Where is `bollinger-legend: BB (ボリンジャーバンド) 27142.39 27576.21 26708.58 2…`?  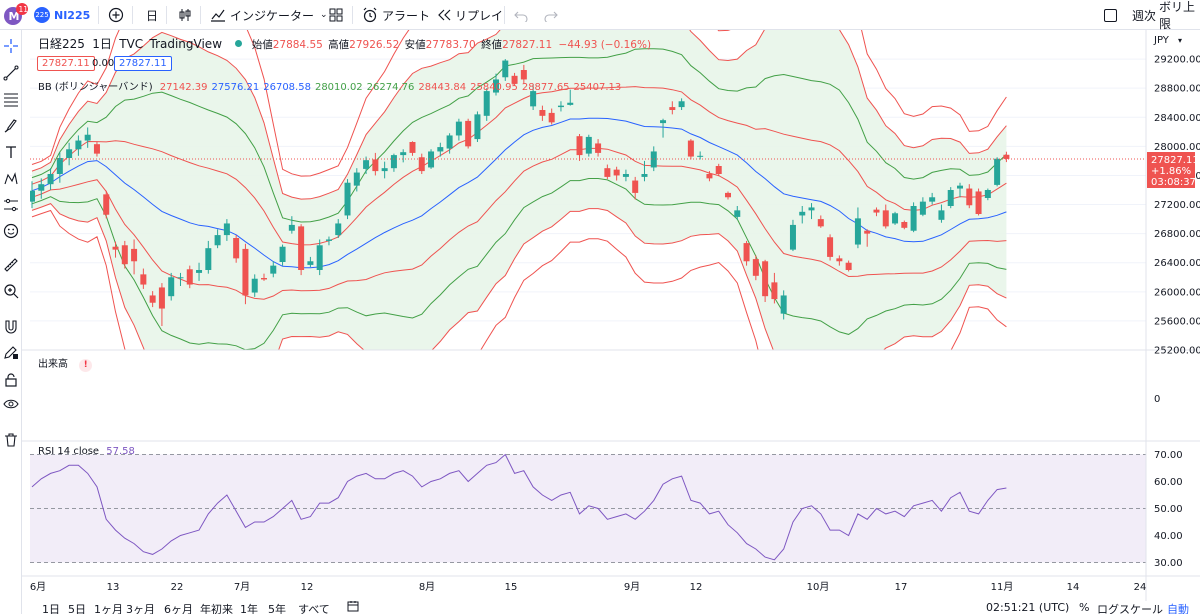
bollinger-legend: BB (ボリンジャーバンド) 27142.39 27576.21 26708.58 2… is located at coordinates (329, 85).